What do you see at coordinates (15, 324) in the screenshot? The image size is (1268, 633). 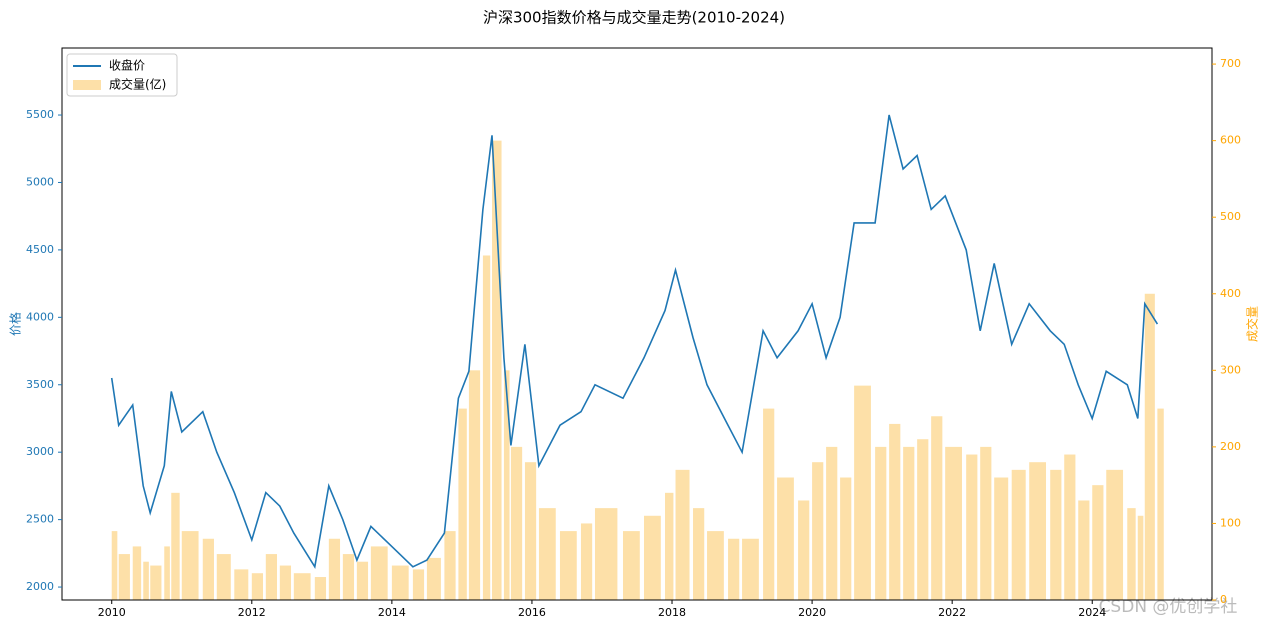 I see `y-axis-label: 价格` at bounding box center [15, 324].